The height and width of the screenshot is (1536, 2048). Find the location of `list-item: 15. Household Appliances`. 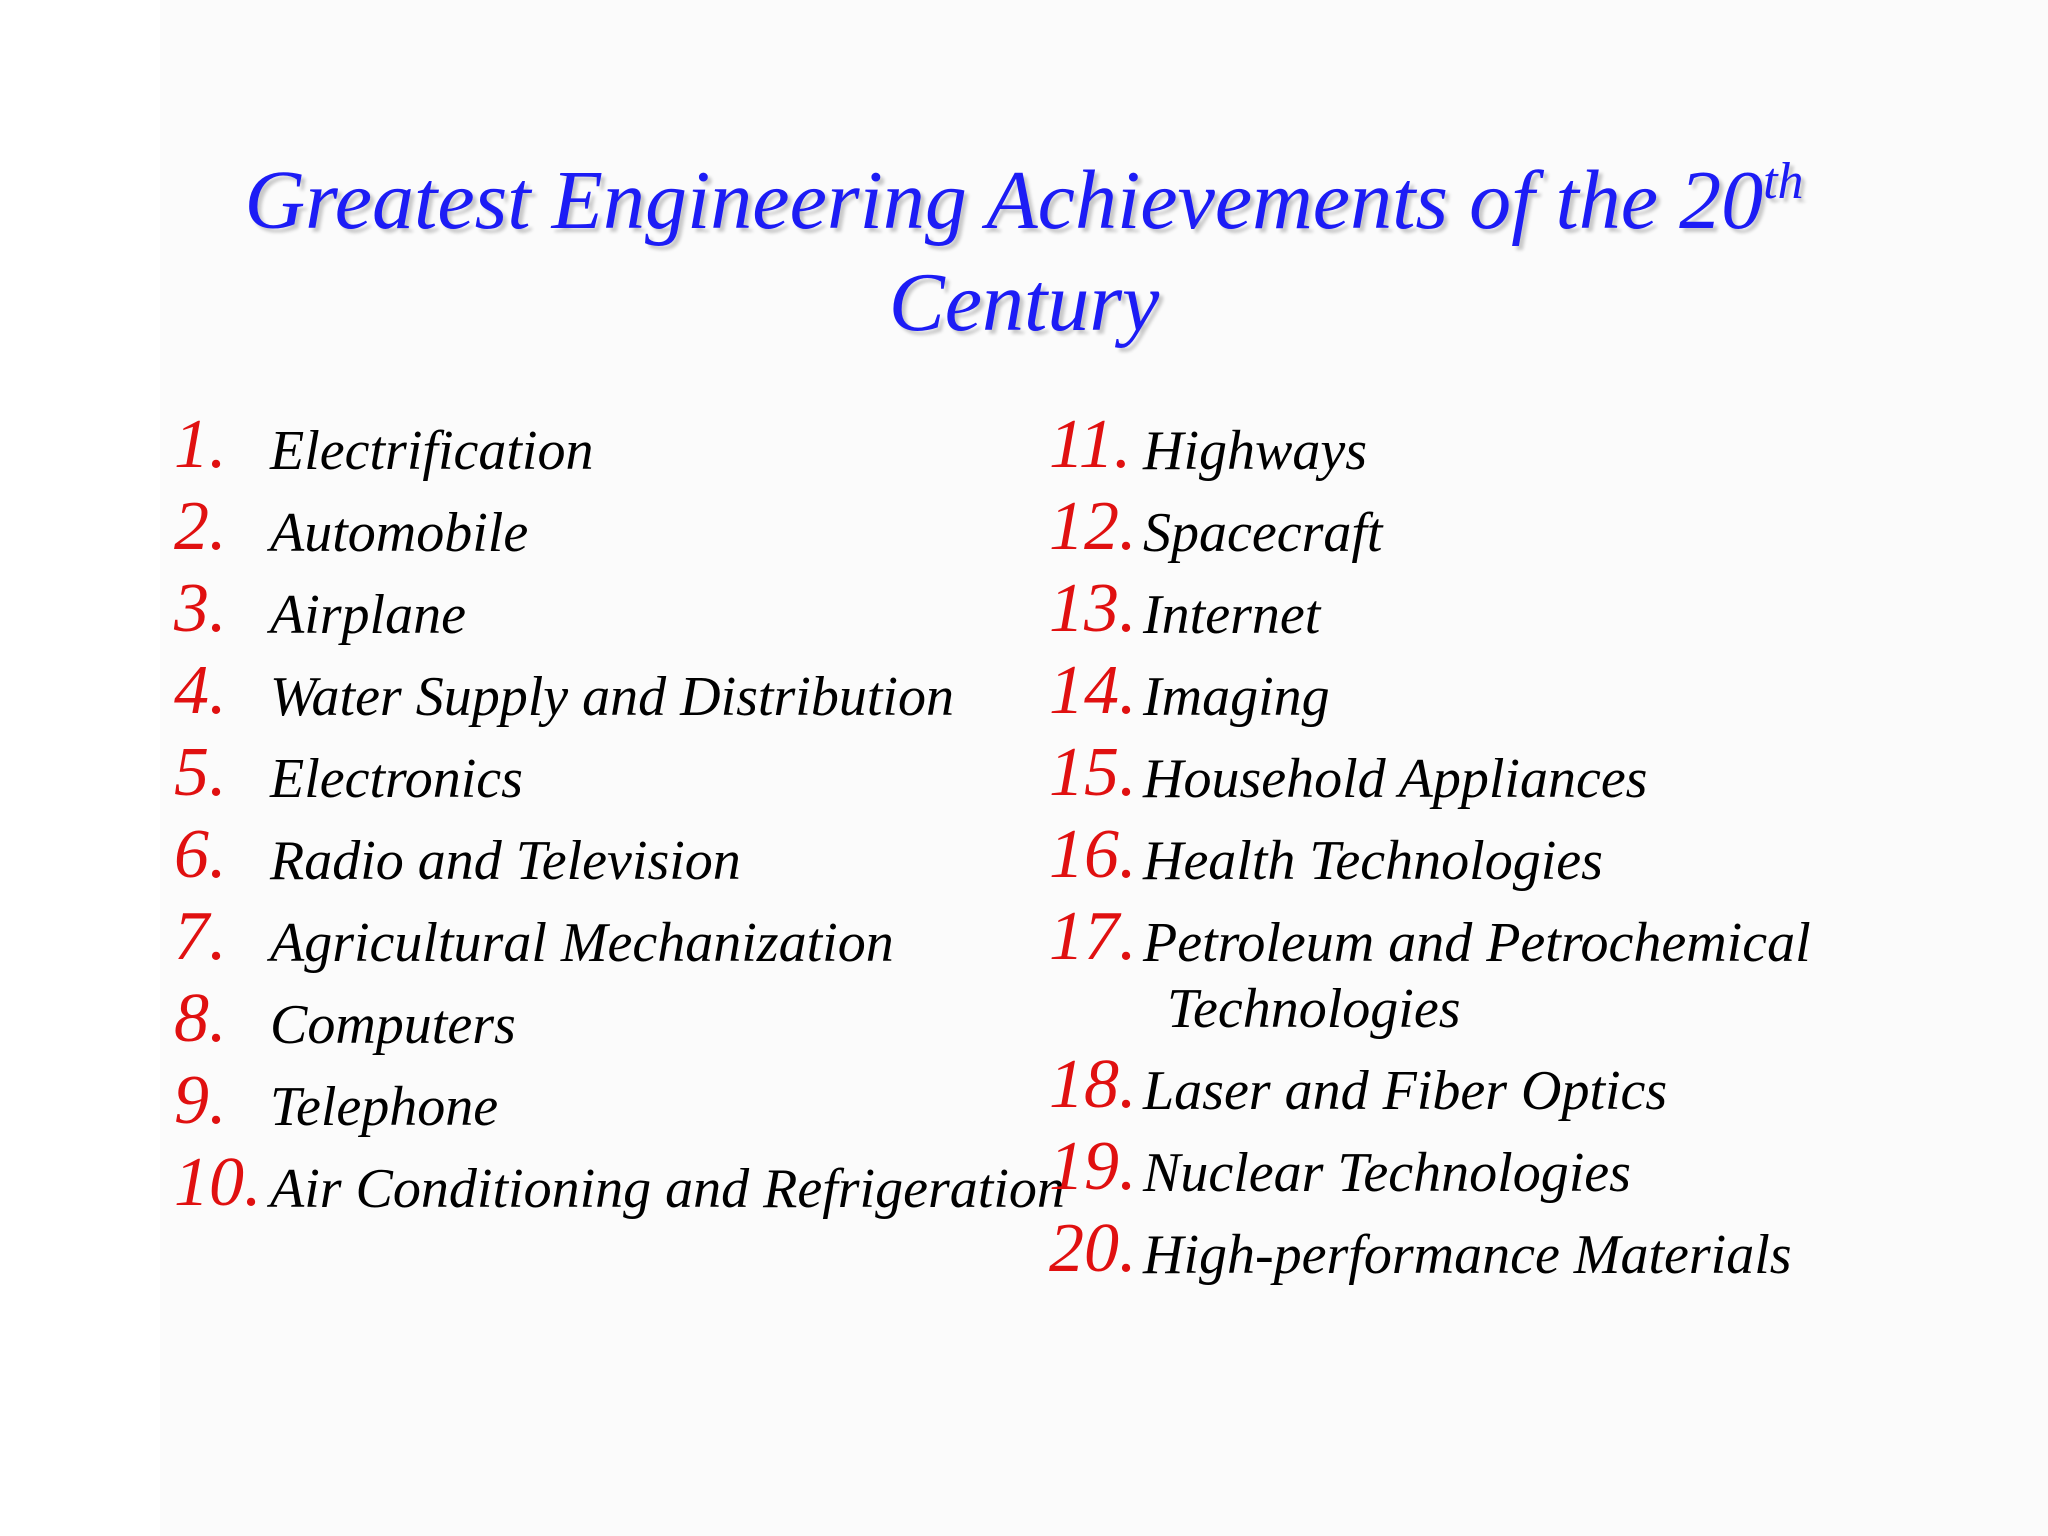

list-item: 15. Household Appliances is located at coordinates (1449, 783).